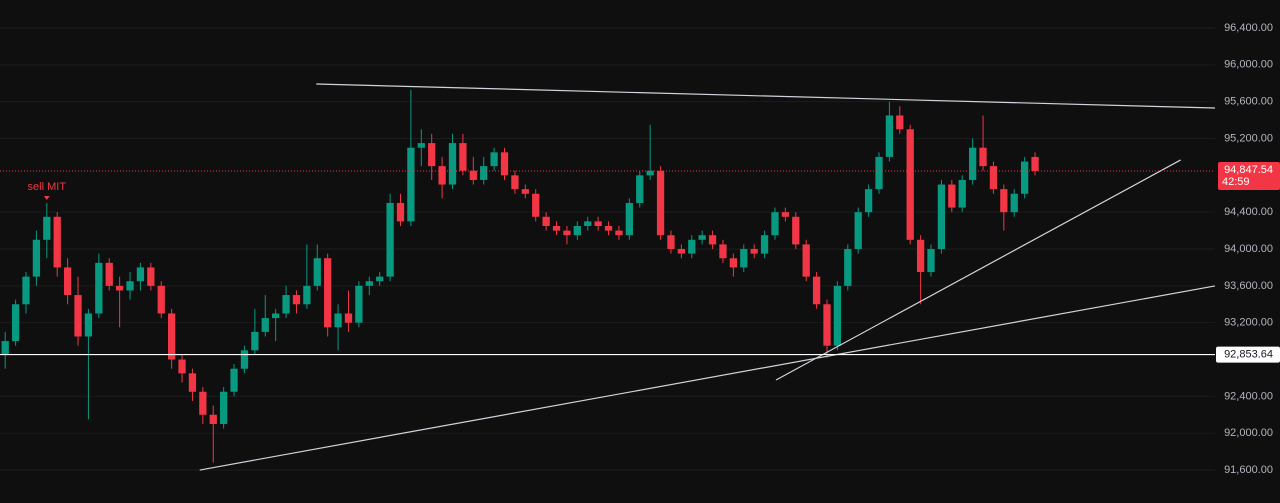 The height and width of the screenshot is (503, 1280). Describe the element at coordinates (1248, 396) in the screenshot. I see `y-tick-label: 92,400.00` at that location.